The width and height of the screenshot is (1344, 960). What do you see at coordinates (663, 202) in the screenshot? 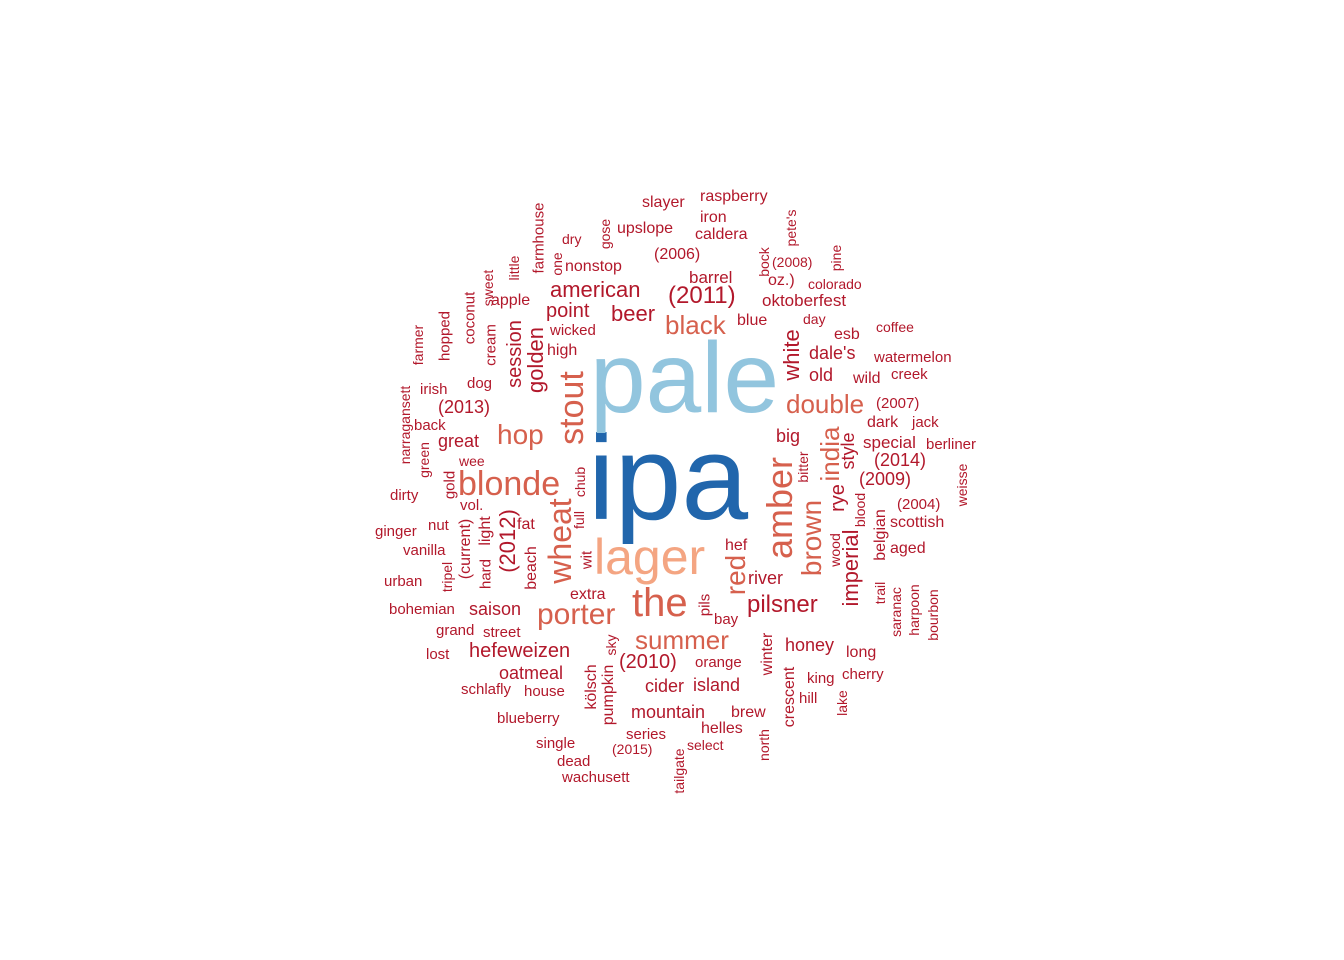
I see `word: slayer` at bounding box center [663, 202].